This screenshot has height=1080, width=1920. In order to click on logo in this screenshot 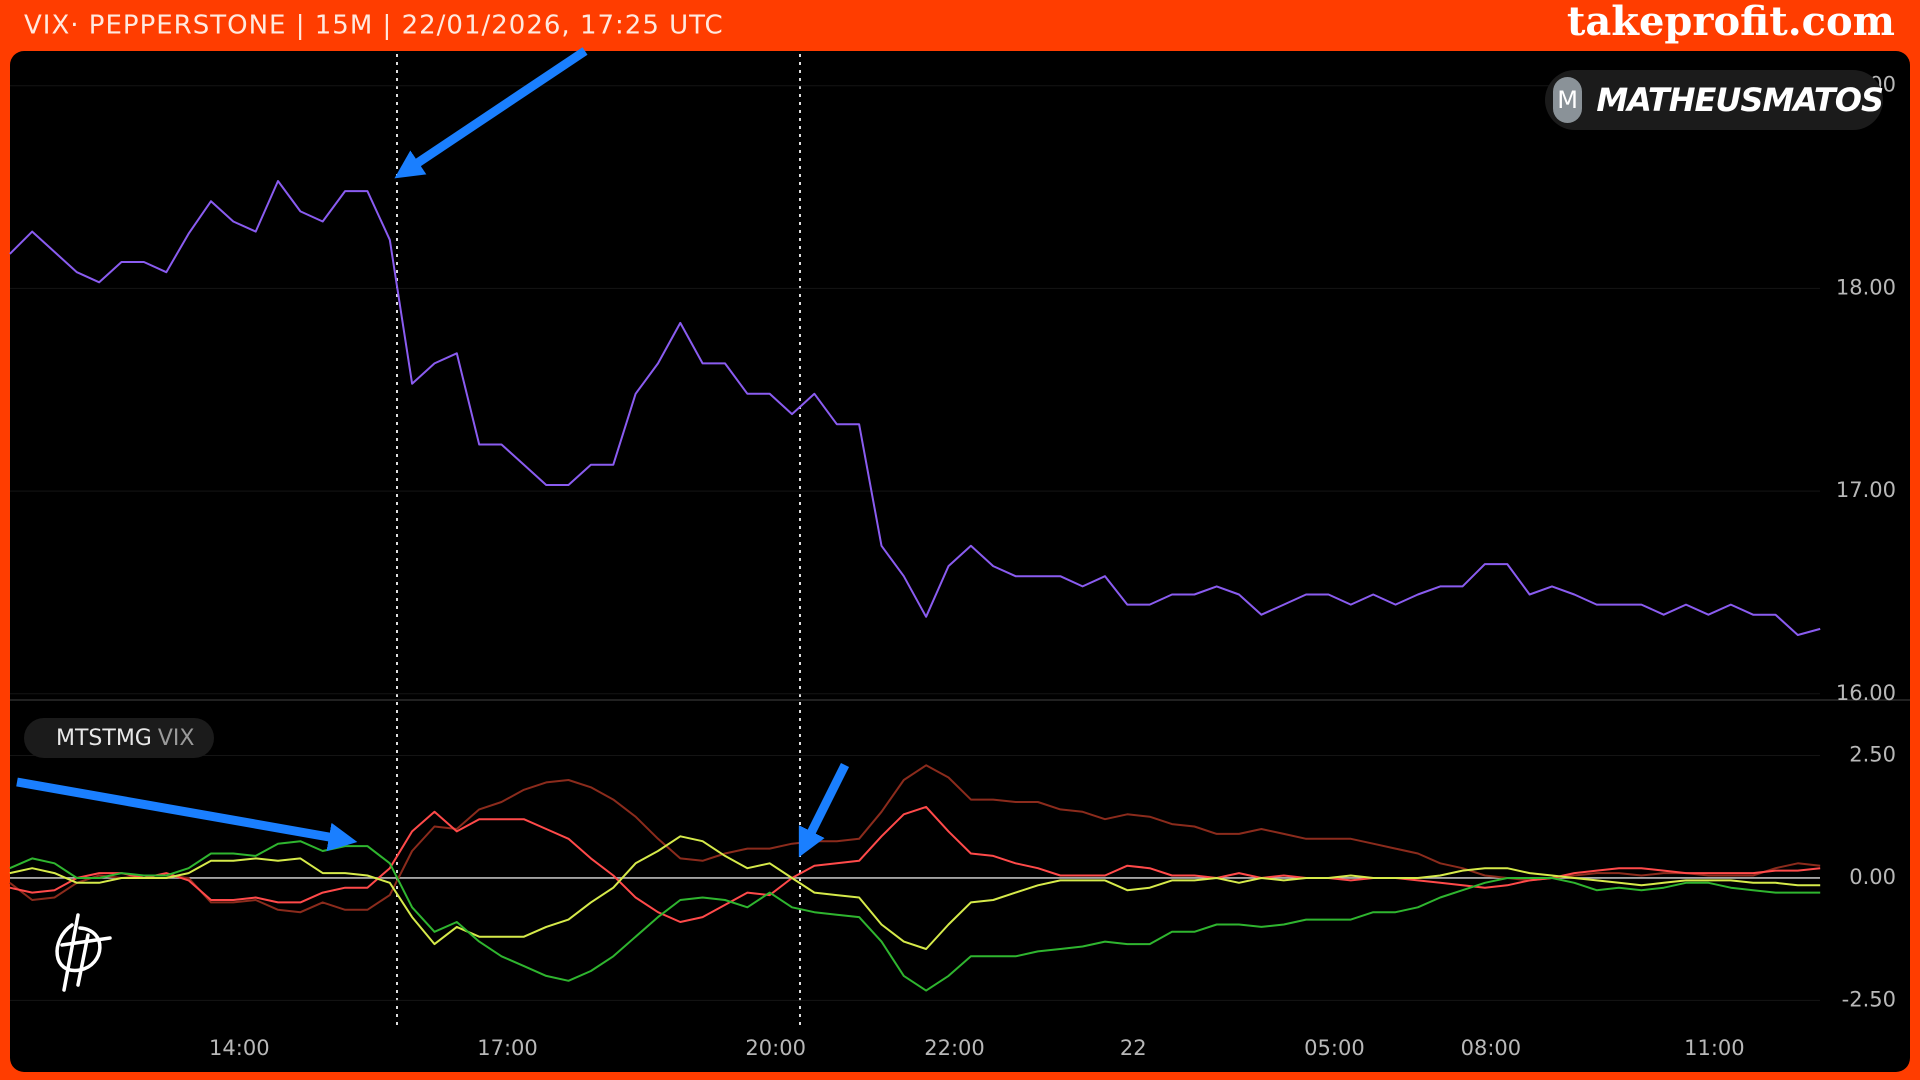, I will do `click(83, 952)`.